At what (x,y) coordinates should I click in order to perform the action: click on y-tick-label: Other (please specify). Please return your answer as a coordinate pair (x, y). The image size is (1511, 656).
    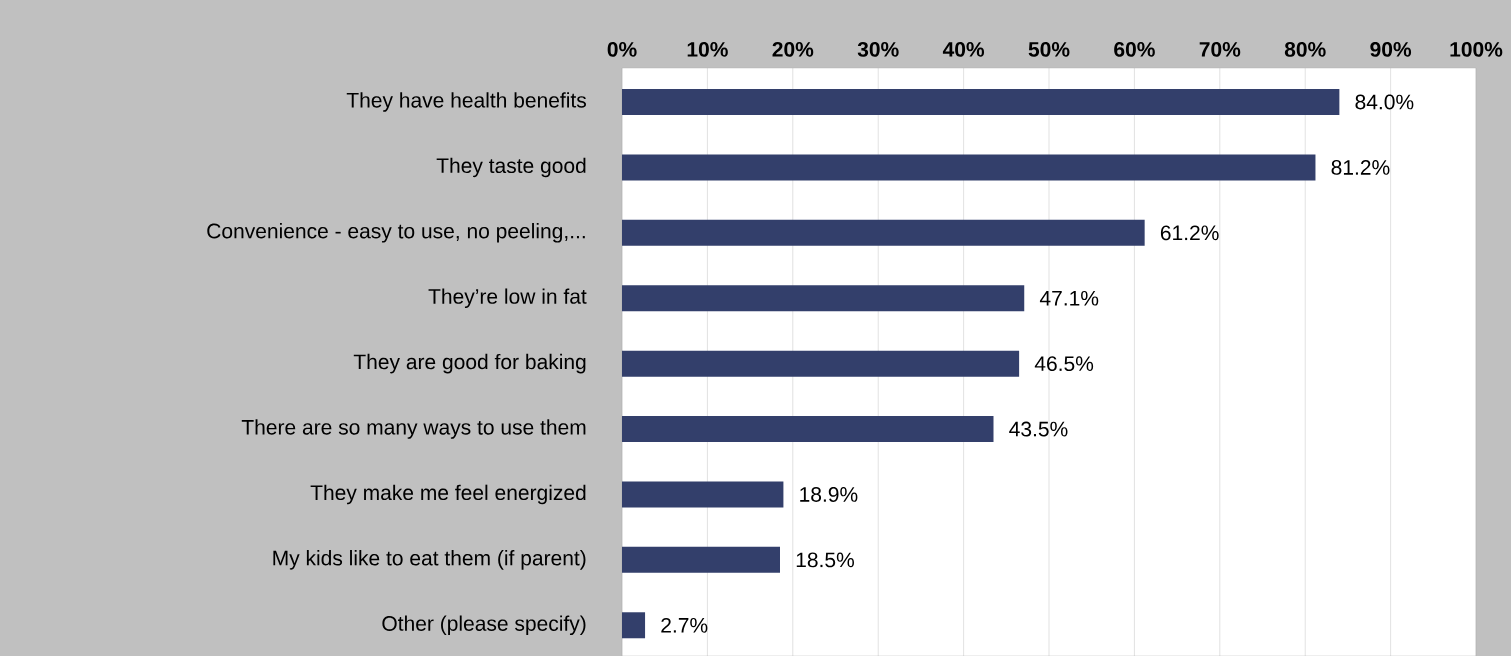
    Looking at the image, I should click on (484, 625).